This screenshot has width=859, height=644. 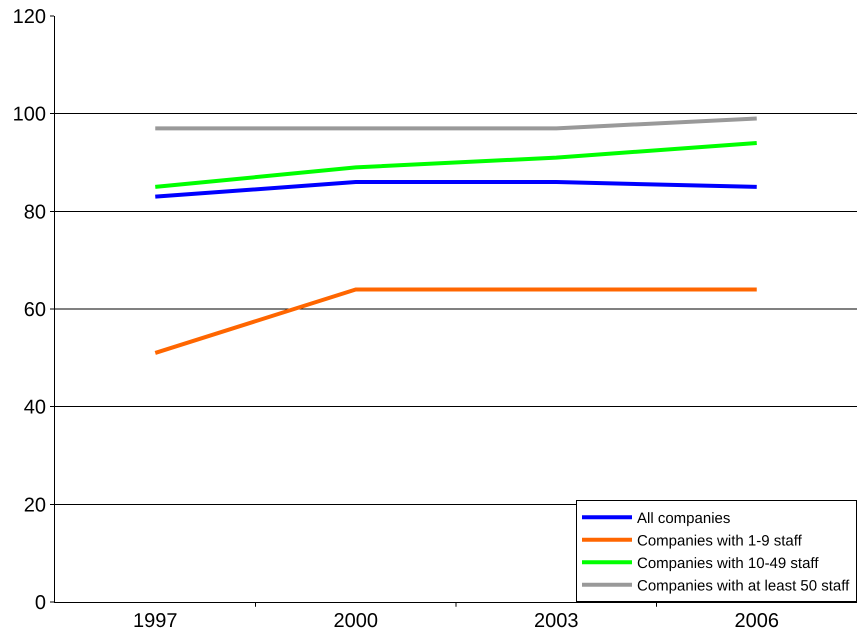 What do you see at coordinates (29, 115) in the screenshot?
I see `y-tick-label: 100` at bounding box center [29, 115].